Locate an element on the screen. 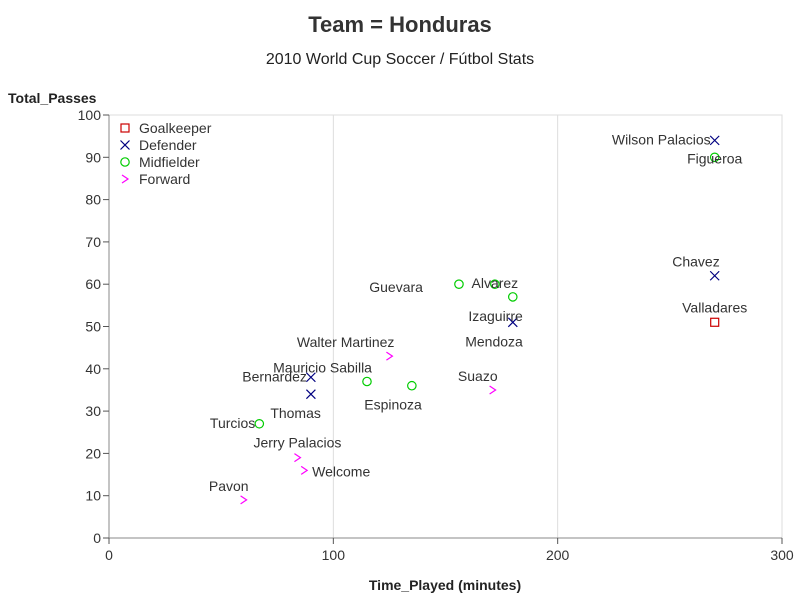  y-tick-label: 20 is located at coordinates (93, 453).